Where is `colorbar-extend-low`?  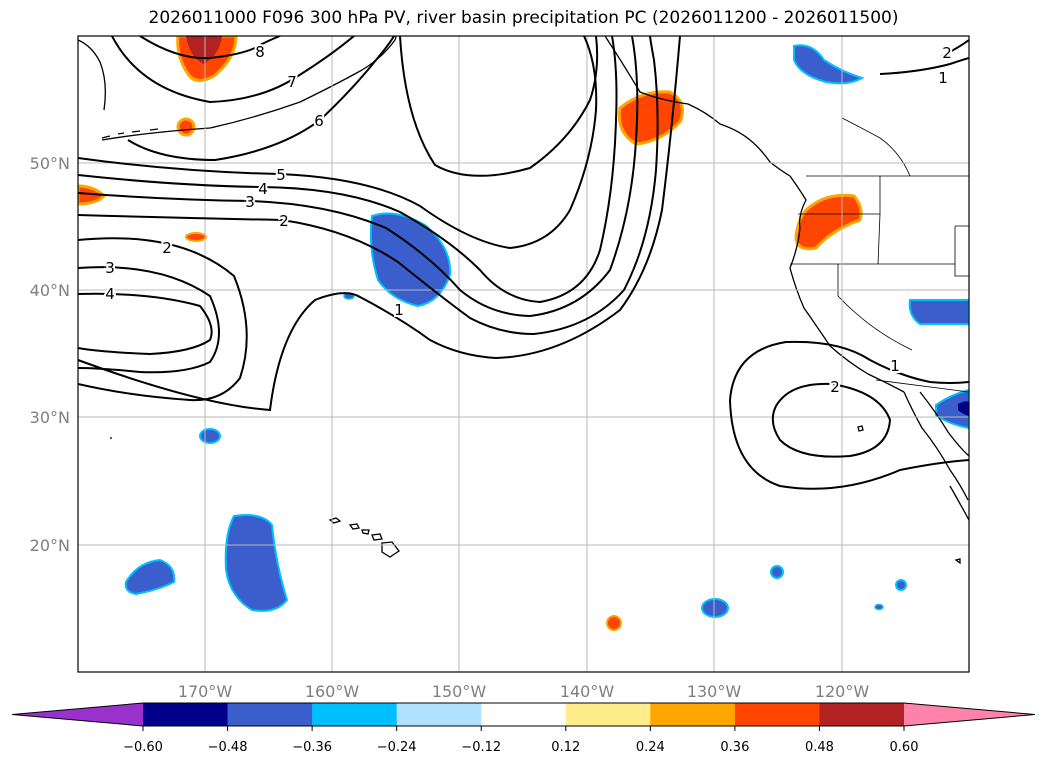 colorbar-extend-low is located at coordinates (77, 714).